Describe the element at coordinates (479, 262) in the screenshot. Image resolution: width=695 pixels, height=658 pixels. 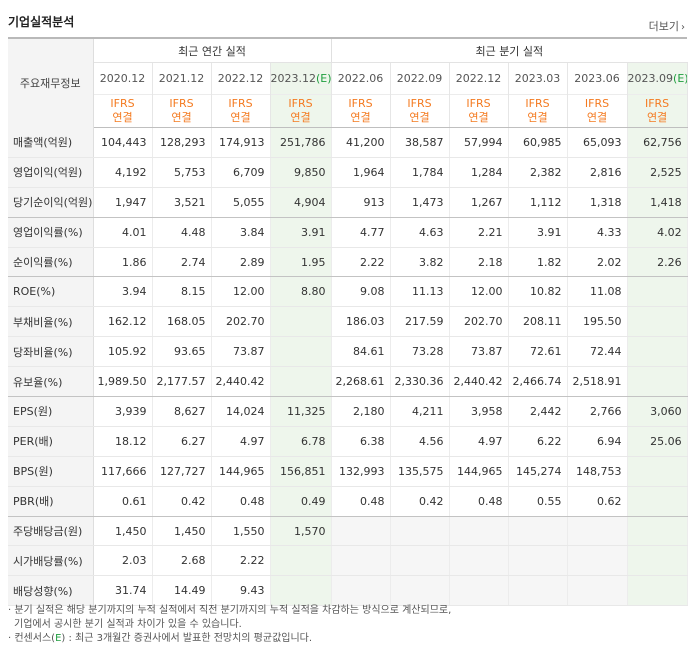
I see `table-cell: 2.18` at that location.